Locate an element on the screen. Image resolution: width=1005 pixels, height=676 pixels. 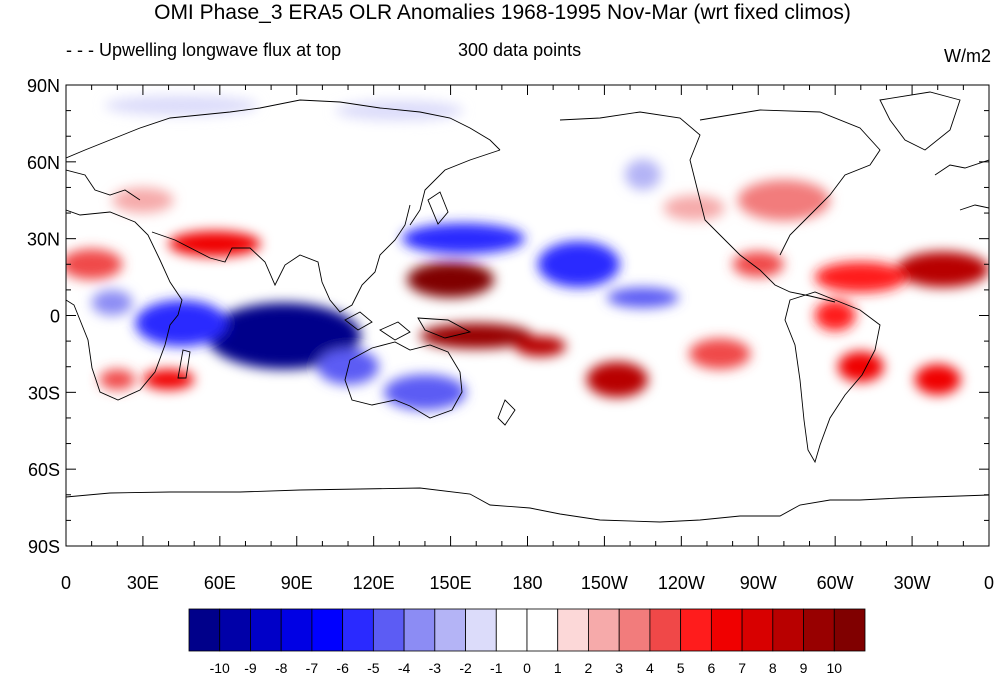
colorbar-label: -8 is located at coordinates (281, 668).